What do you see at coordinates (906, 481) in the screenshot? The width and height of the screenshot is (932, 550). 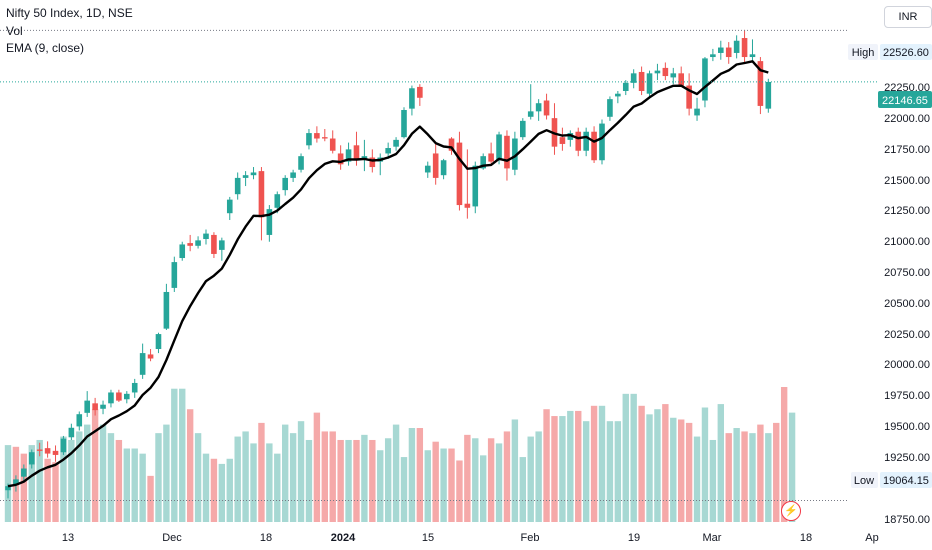 I see `low-value: 19064.15` at bounding box center [906, 481].